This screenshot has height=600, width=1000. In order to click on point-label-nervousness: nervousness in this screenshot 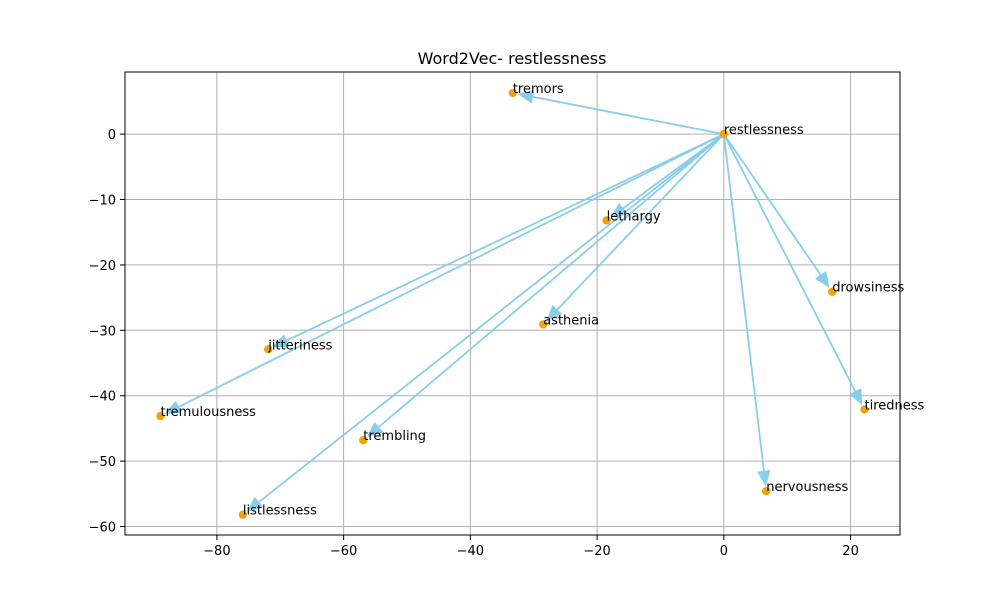, I will do `click(807, 487)`.